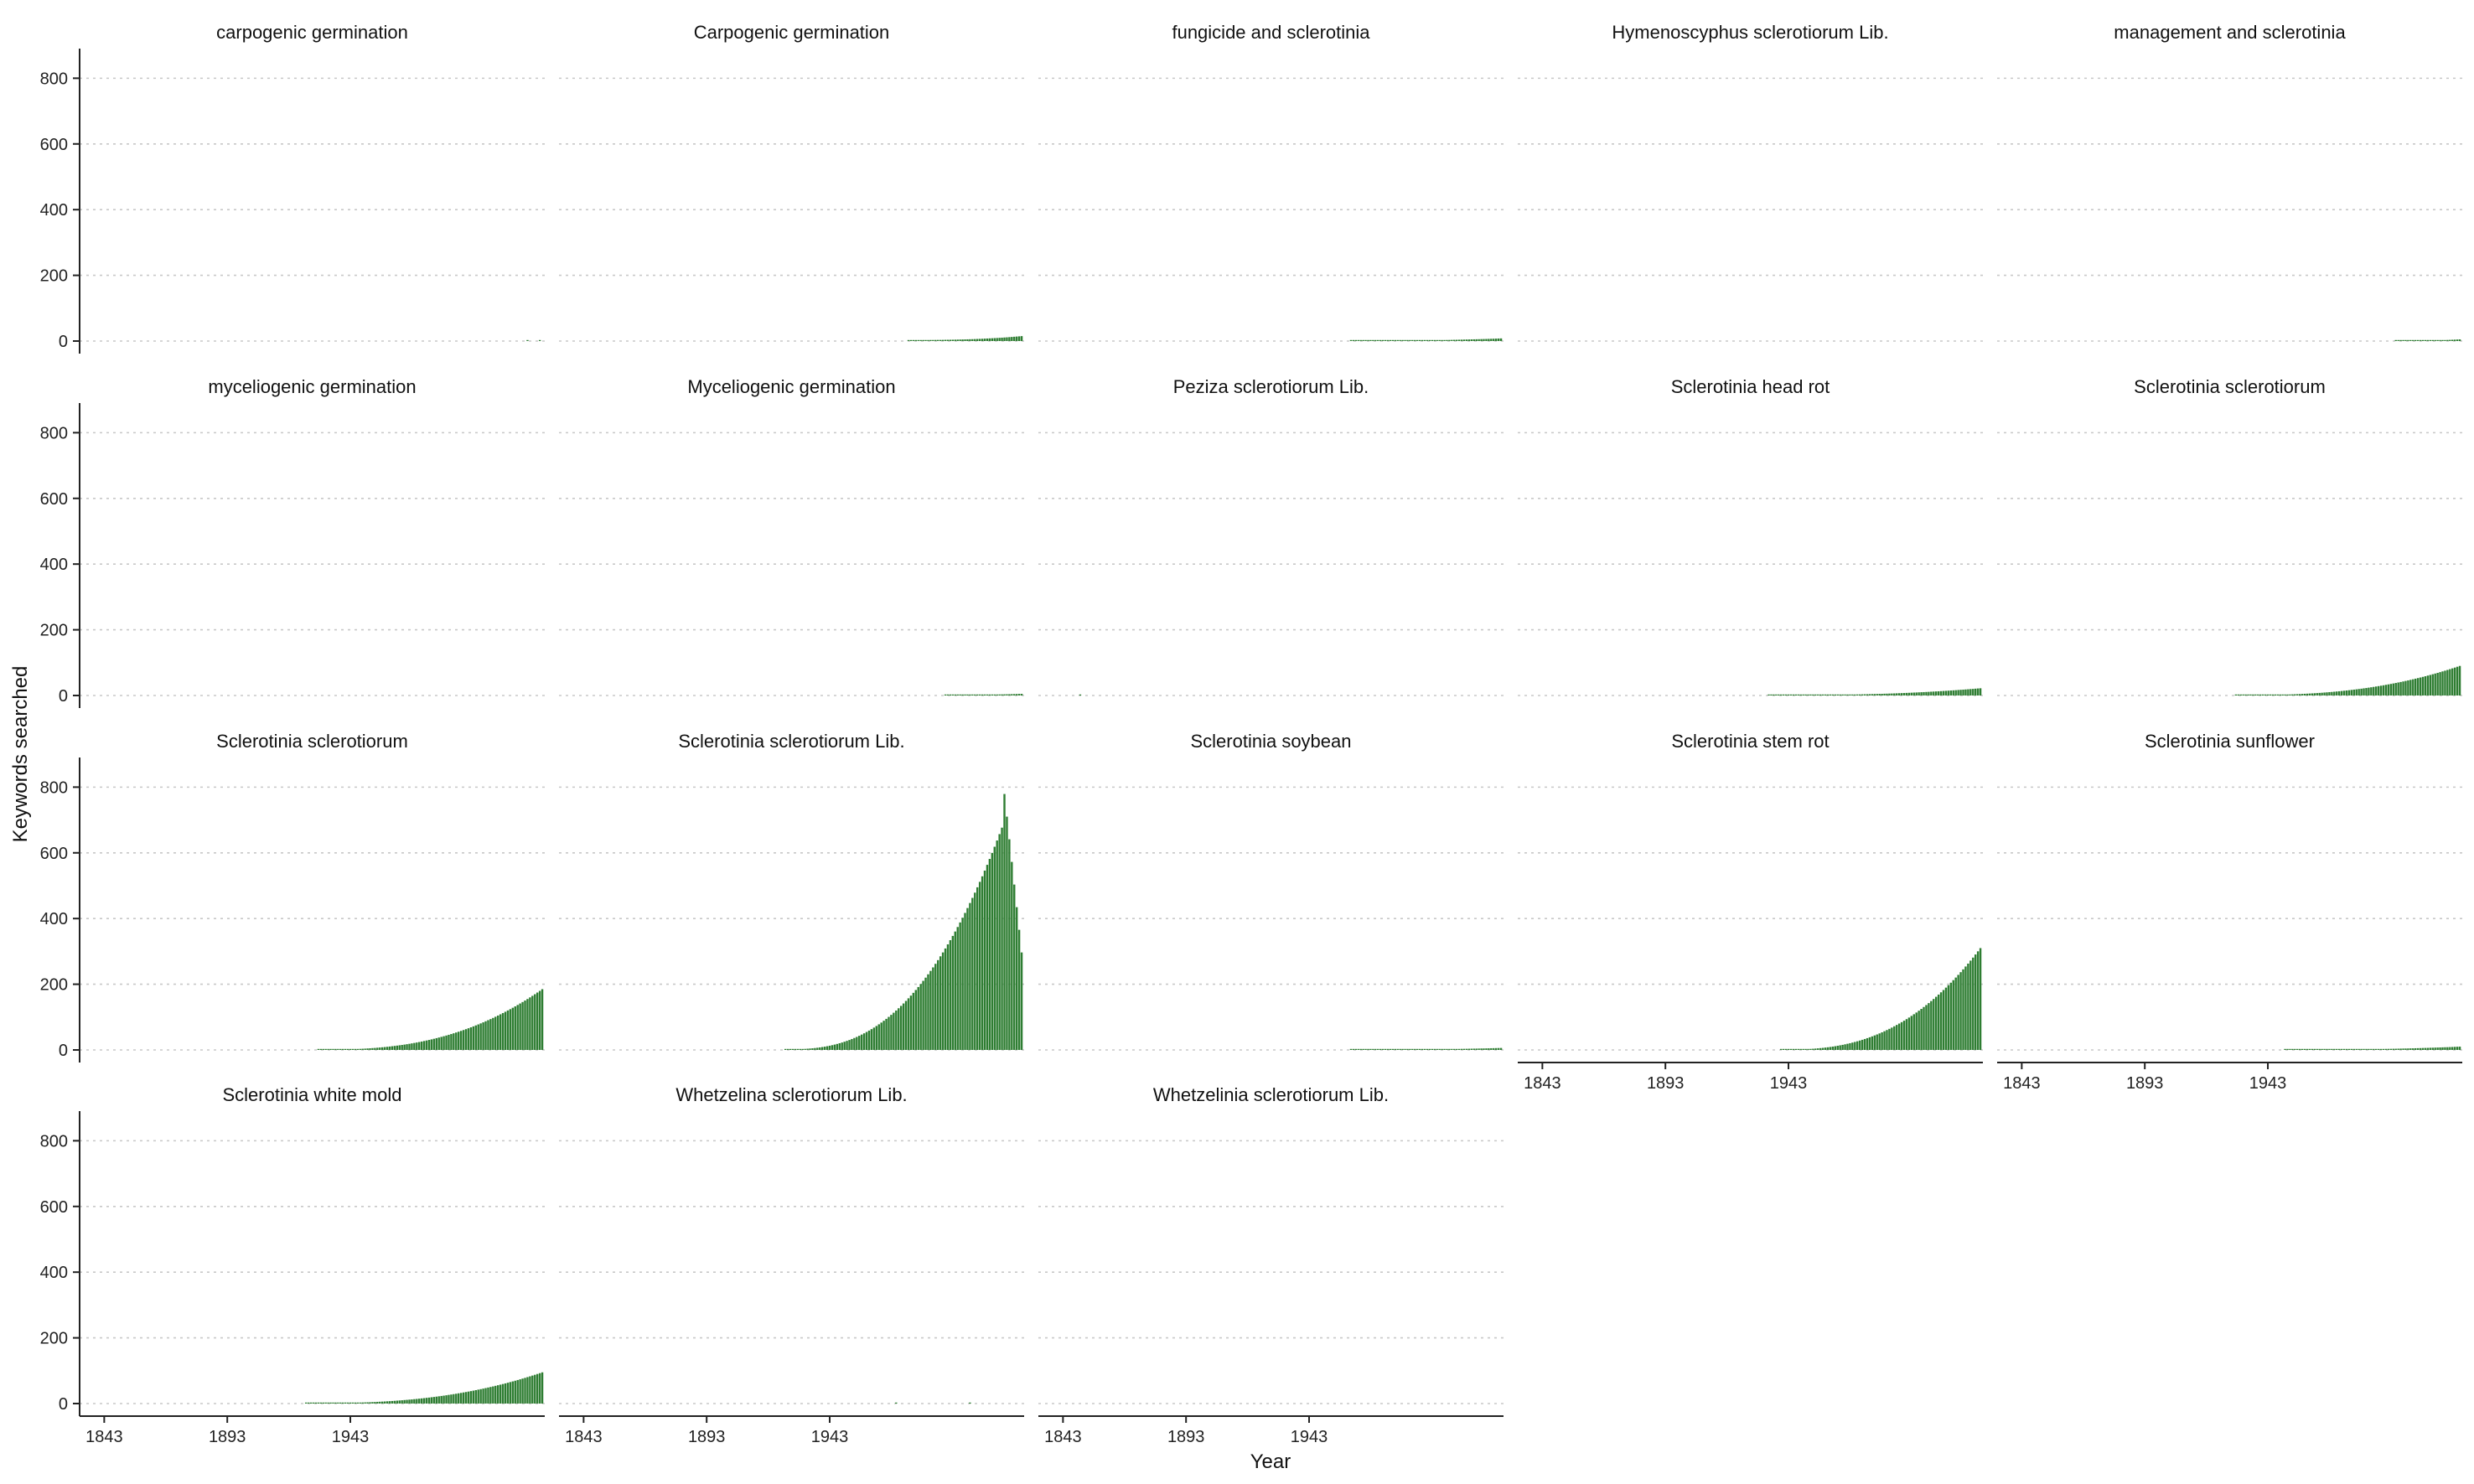 The width and height of the screenshot is (2474, 1484). What do you see at coordinates (54, 986) in the screenshot?
I see `y-tick-label: 200` at bounding box center [54, 986].